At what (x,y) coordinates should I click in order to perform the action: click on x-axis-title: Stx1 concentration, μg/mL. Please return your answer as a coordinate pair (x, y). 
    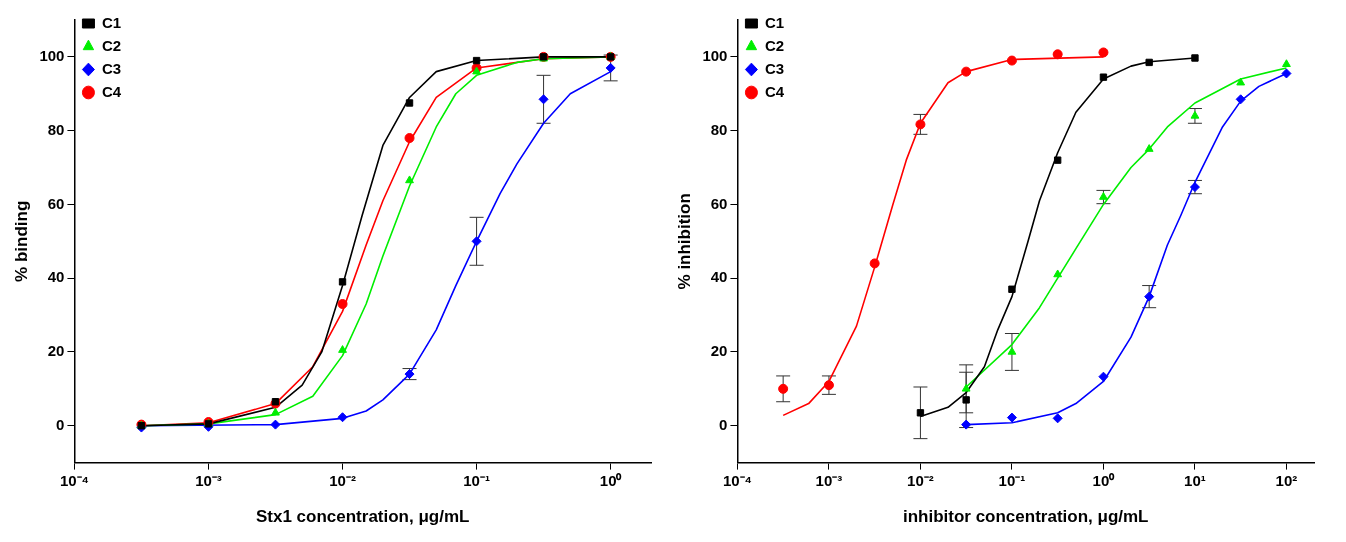
    Looking at the image, I should click on (362, 517).